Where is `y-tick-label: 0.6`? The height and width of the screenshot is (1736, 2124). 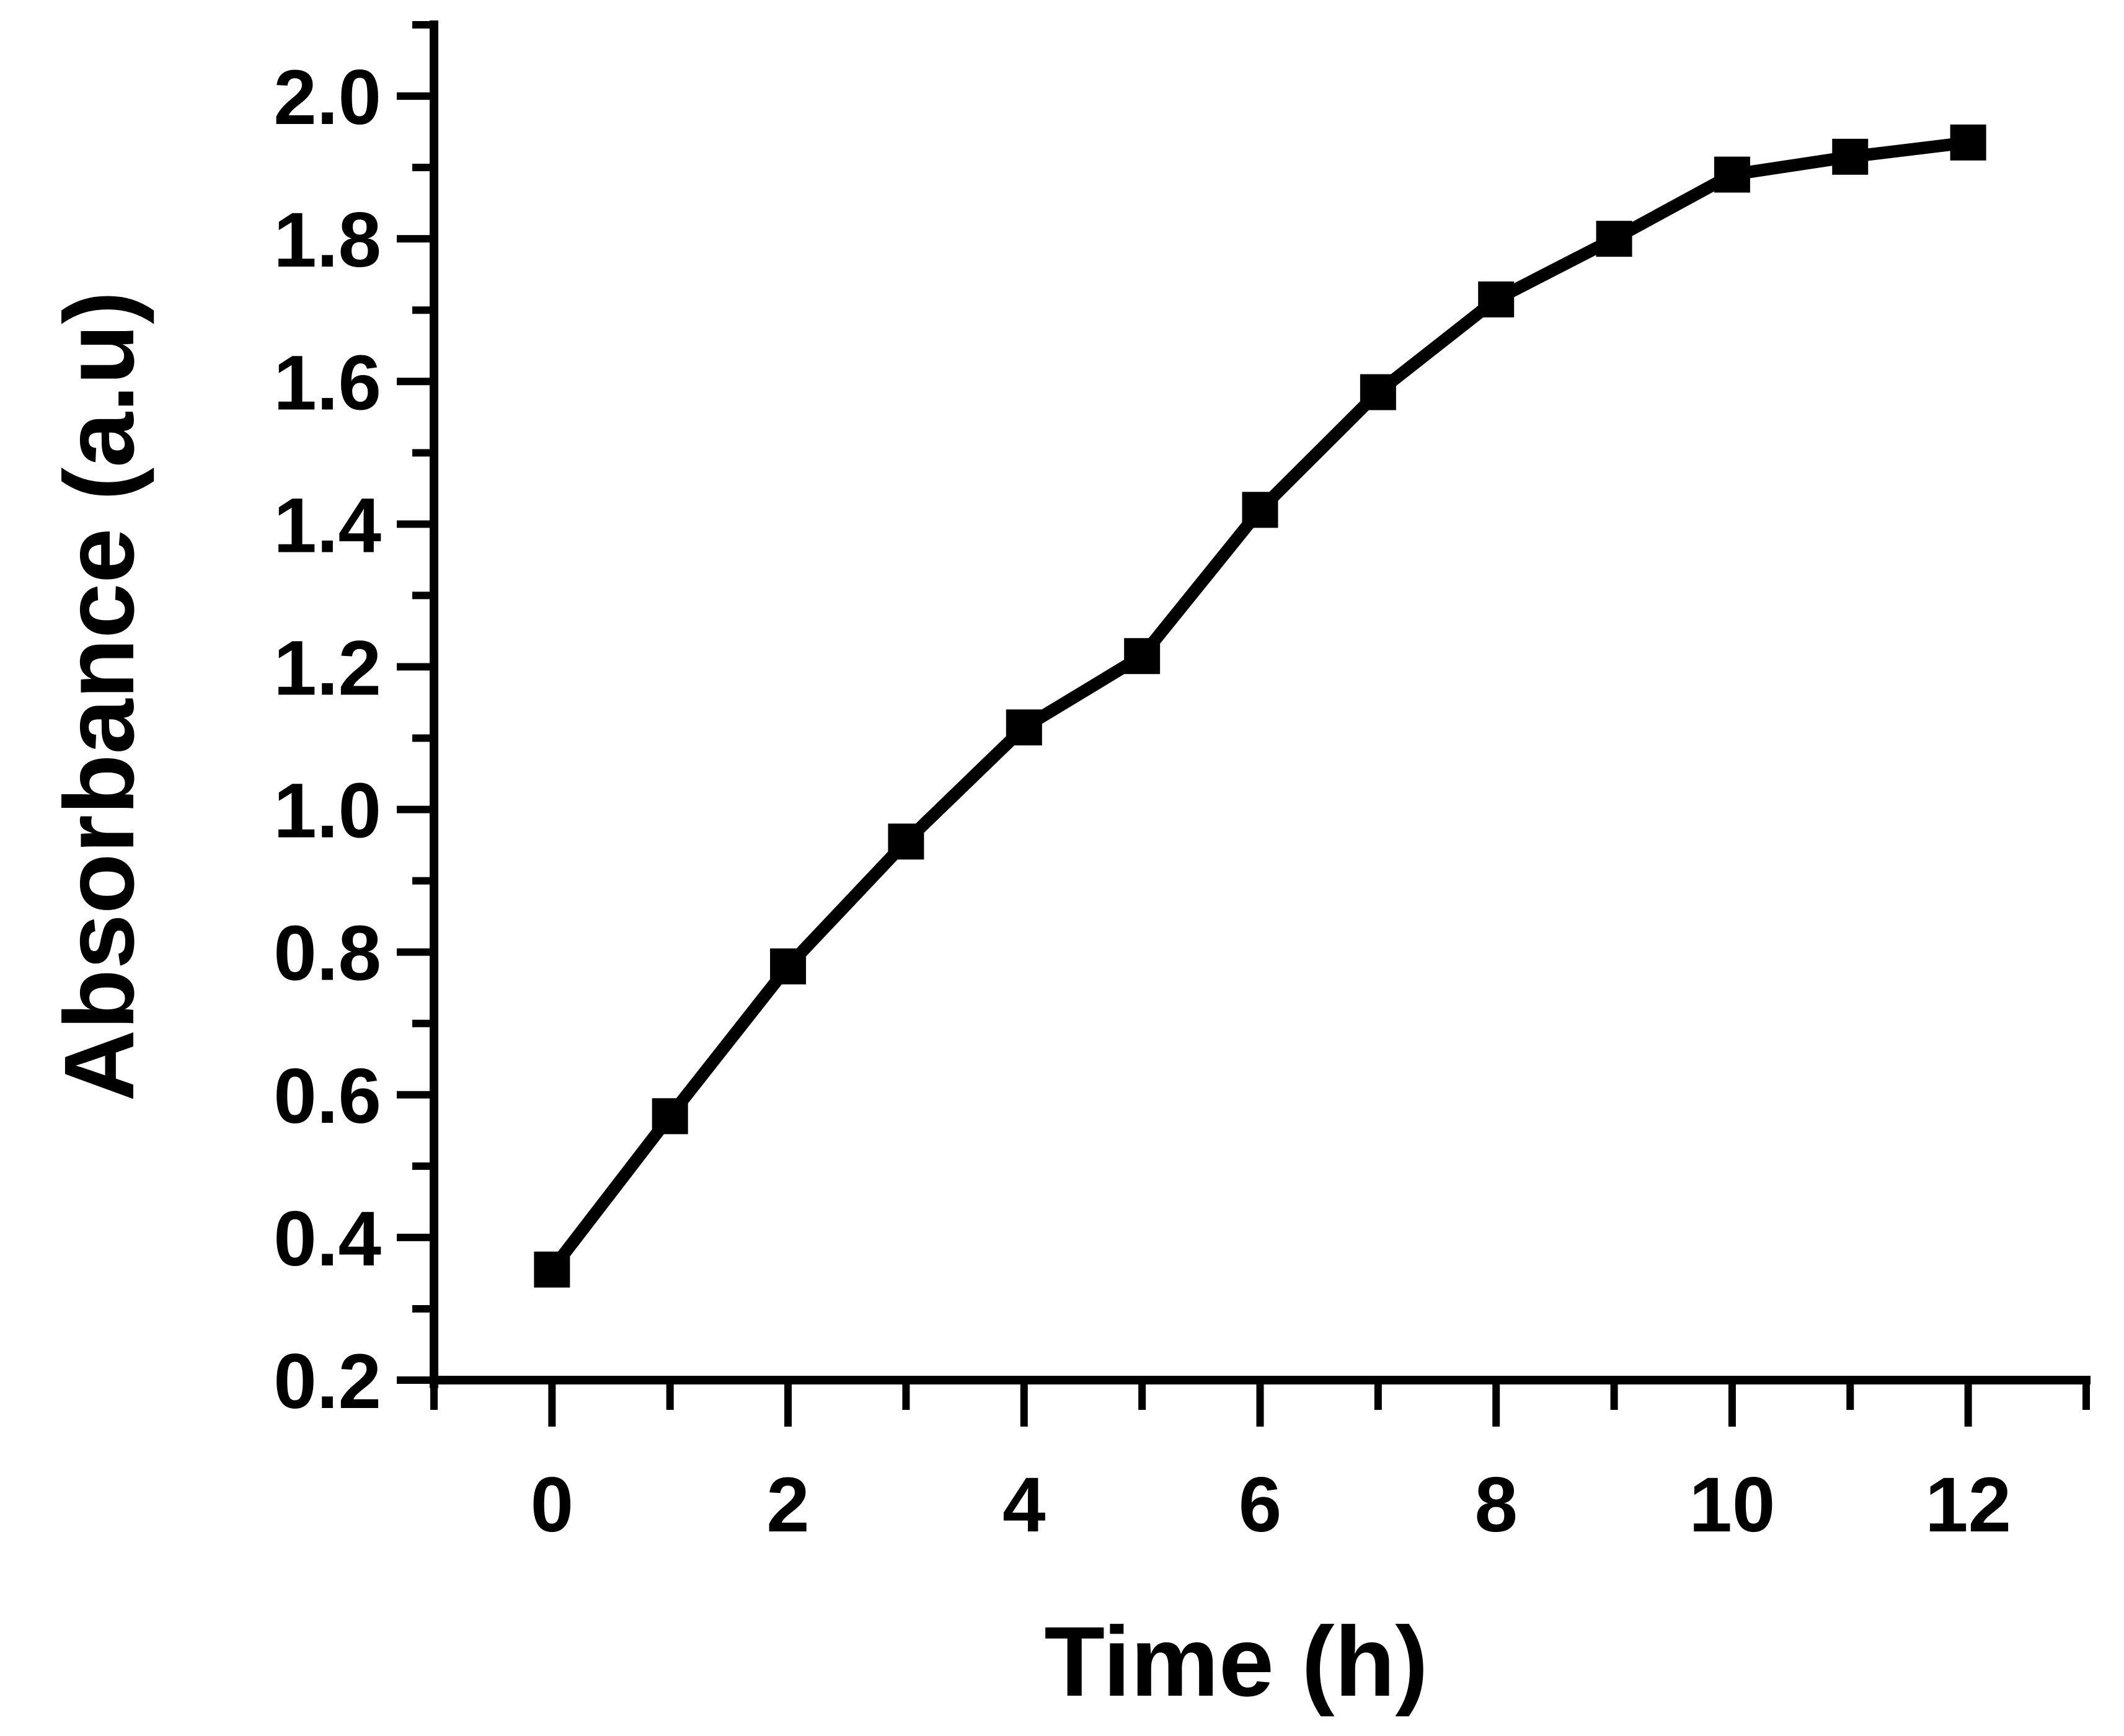
y-tick-label: 0.6 is located at coordinates (327, 1096).